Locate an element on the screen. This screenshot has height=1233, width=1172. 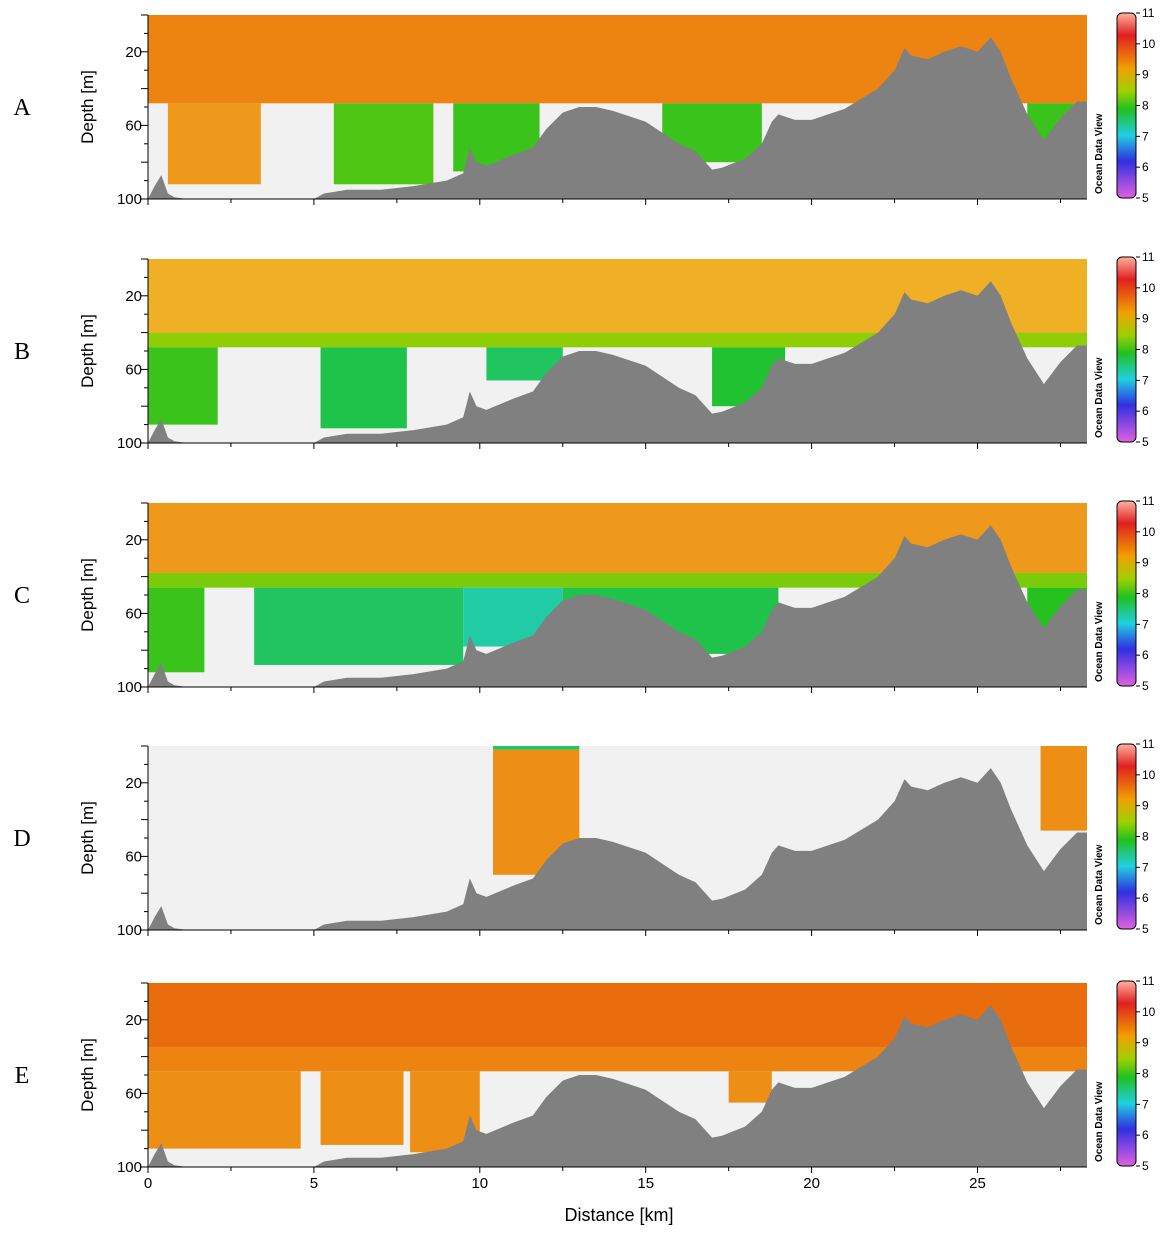
x-tick-label: 15 is located at coordinates (645, 1183).